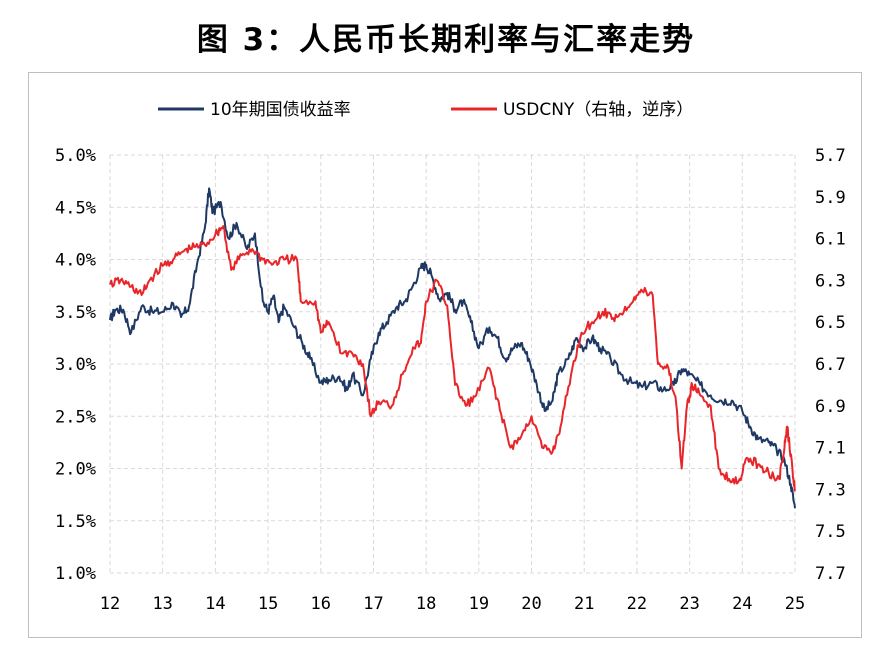 This screenshot has height=660, width=892. What do you see at coordinates (162, 604) in the screenshot?
I see `x-tick-label: 13` at bounding box center [162, 604].